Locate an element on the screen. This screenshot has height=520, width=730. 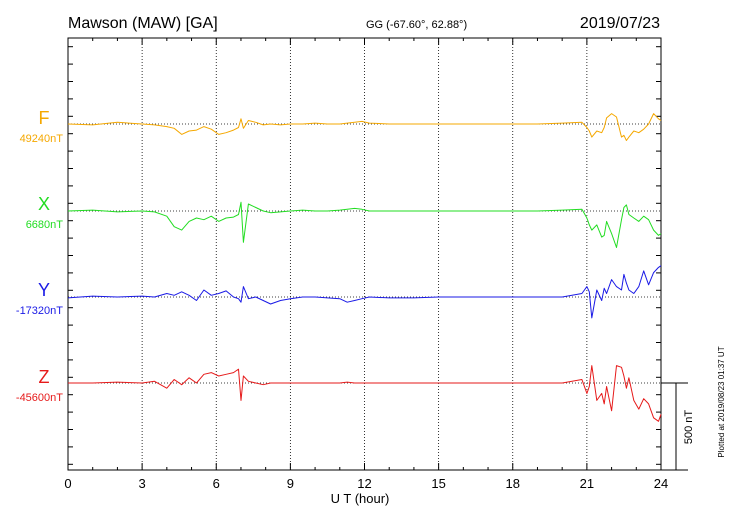
series-baseline-z: -45600nT is located at coordinates (39, 398).